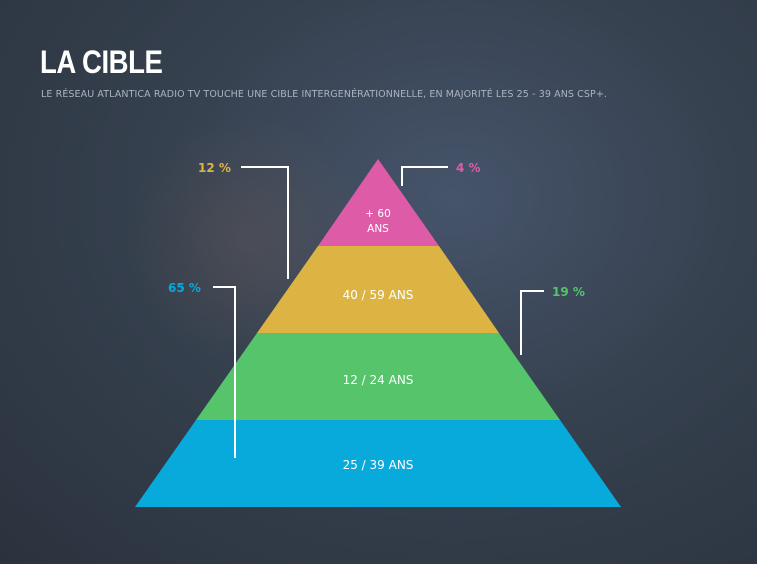 This screenshot has width=757, height=564. I want to click on percent-label-25-39: 65 %, so click(184, 288).